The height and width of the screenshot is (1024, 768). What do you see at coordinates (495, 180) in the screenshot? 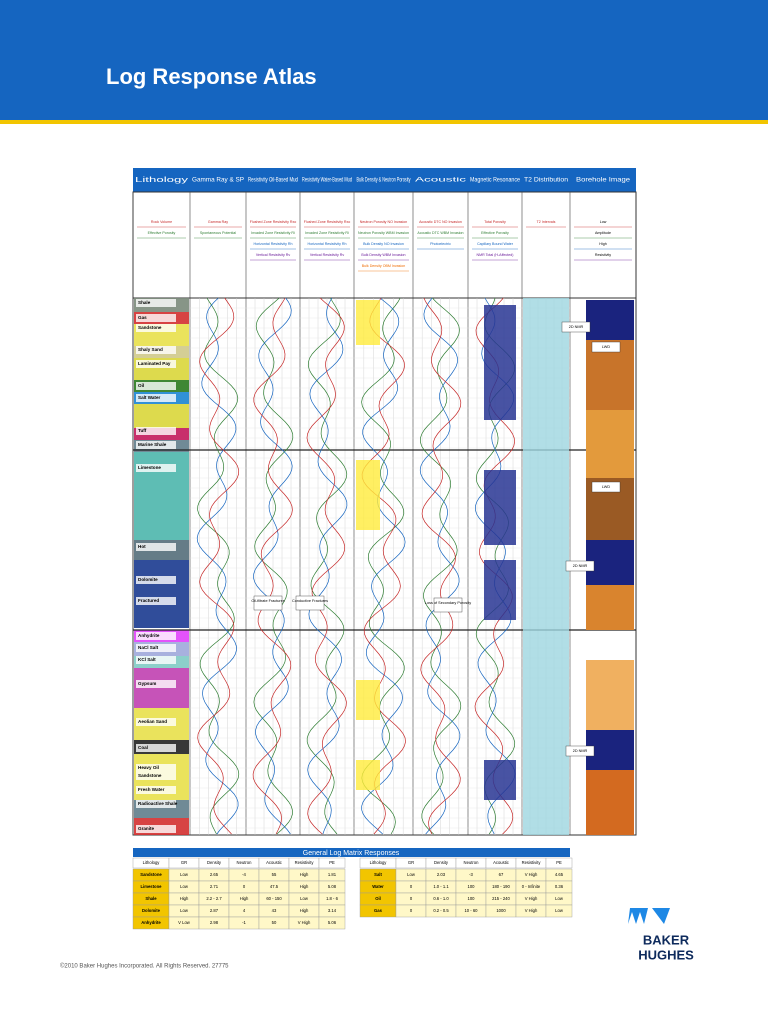
I see `column-header: Magnetic Resonance` at bounding box center [495, 180].